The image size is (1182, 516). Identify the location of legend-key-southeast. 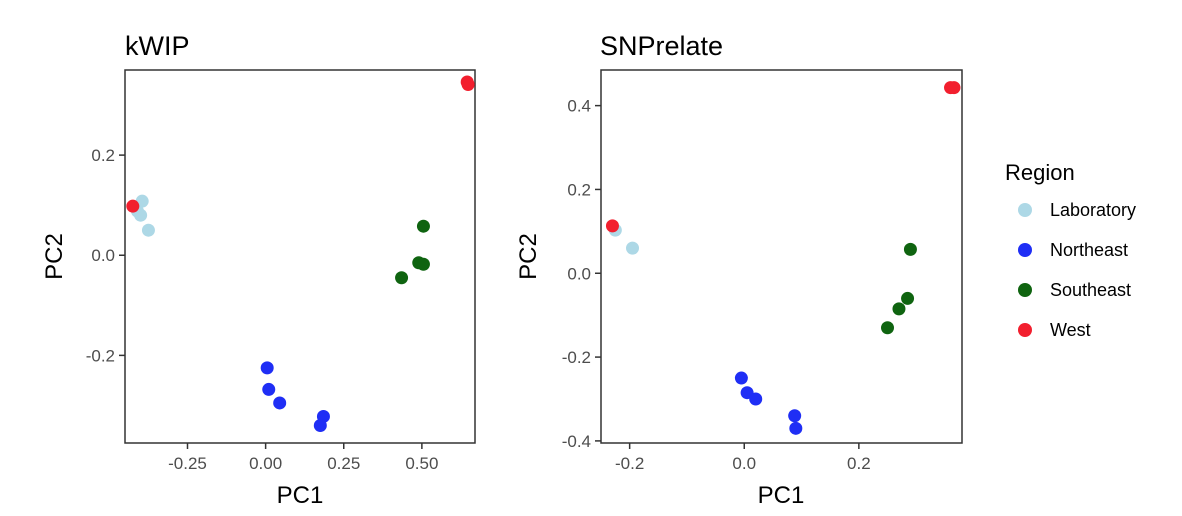
(1025, 290).